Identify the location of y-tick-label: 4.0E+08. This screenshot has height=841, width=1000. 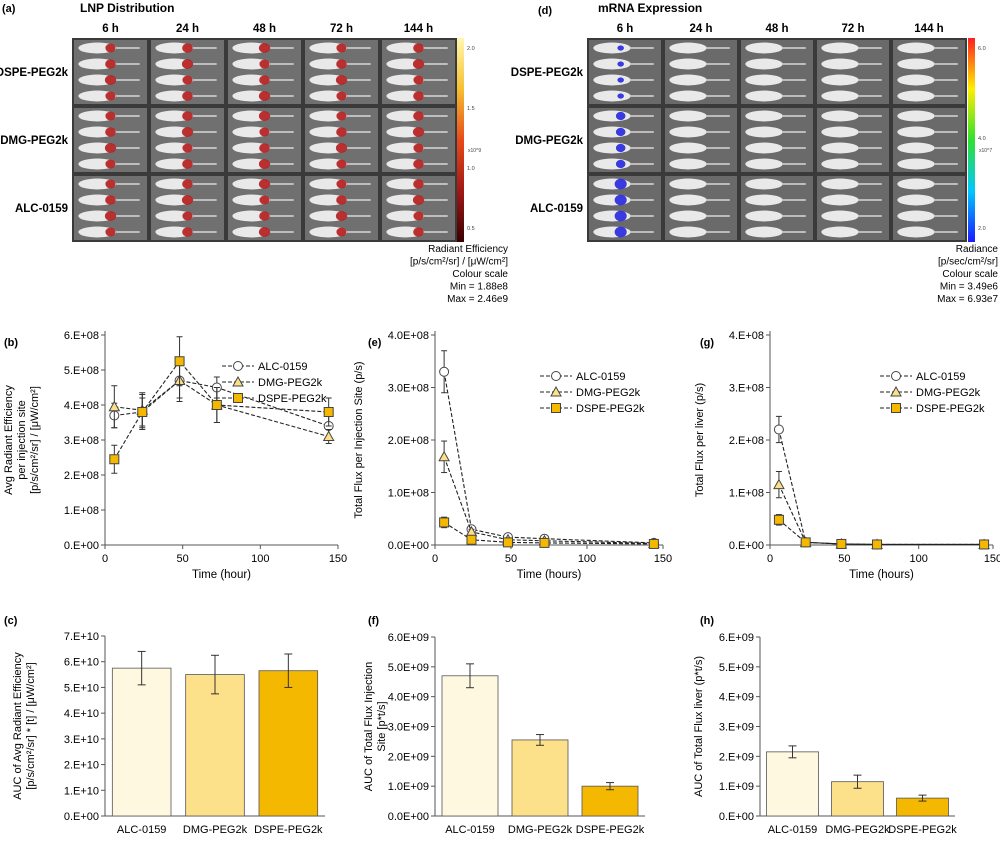
(408, 336).